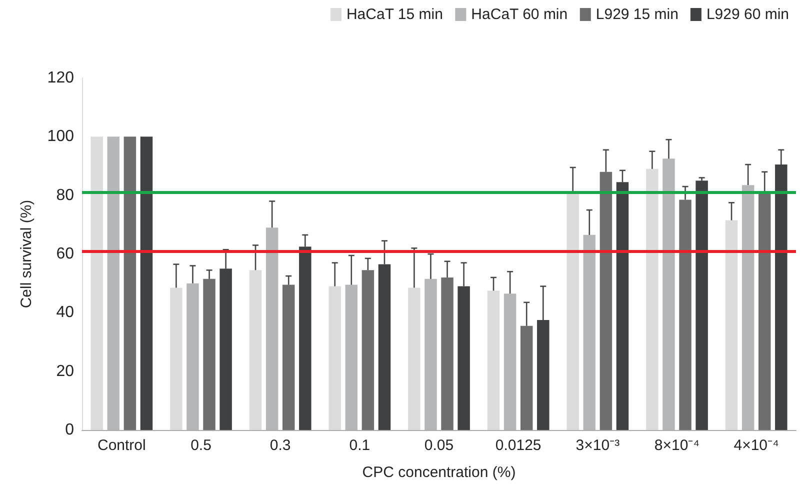 The width and height of the screenshot is (804, 487). Describe the element at coordinates (26, 254) in the screenshot. I see `y-axis-title: Cell survival (%)` at that location.